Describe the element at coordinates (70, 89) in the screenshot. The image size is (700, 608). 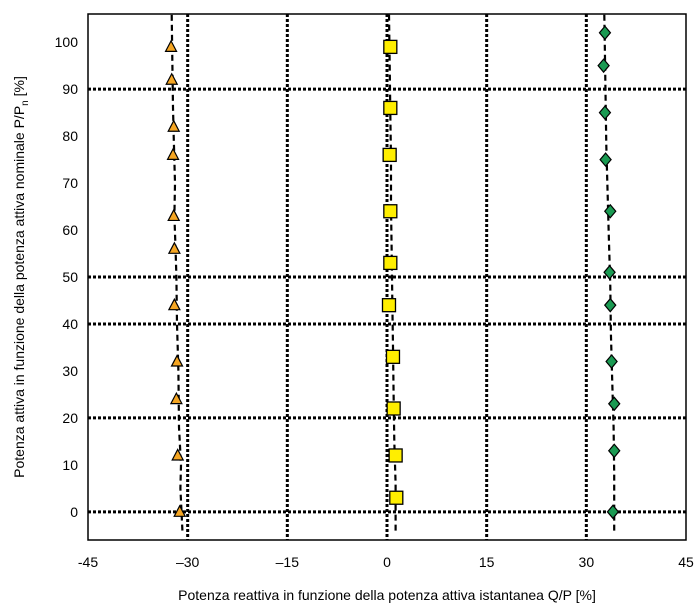
I see `y-tick-label: 90` at that location.